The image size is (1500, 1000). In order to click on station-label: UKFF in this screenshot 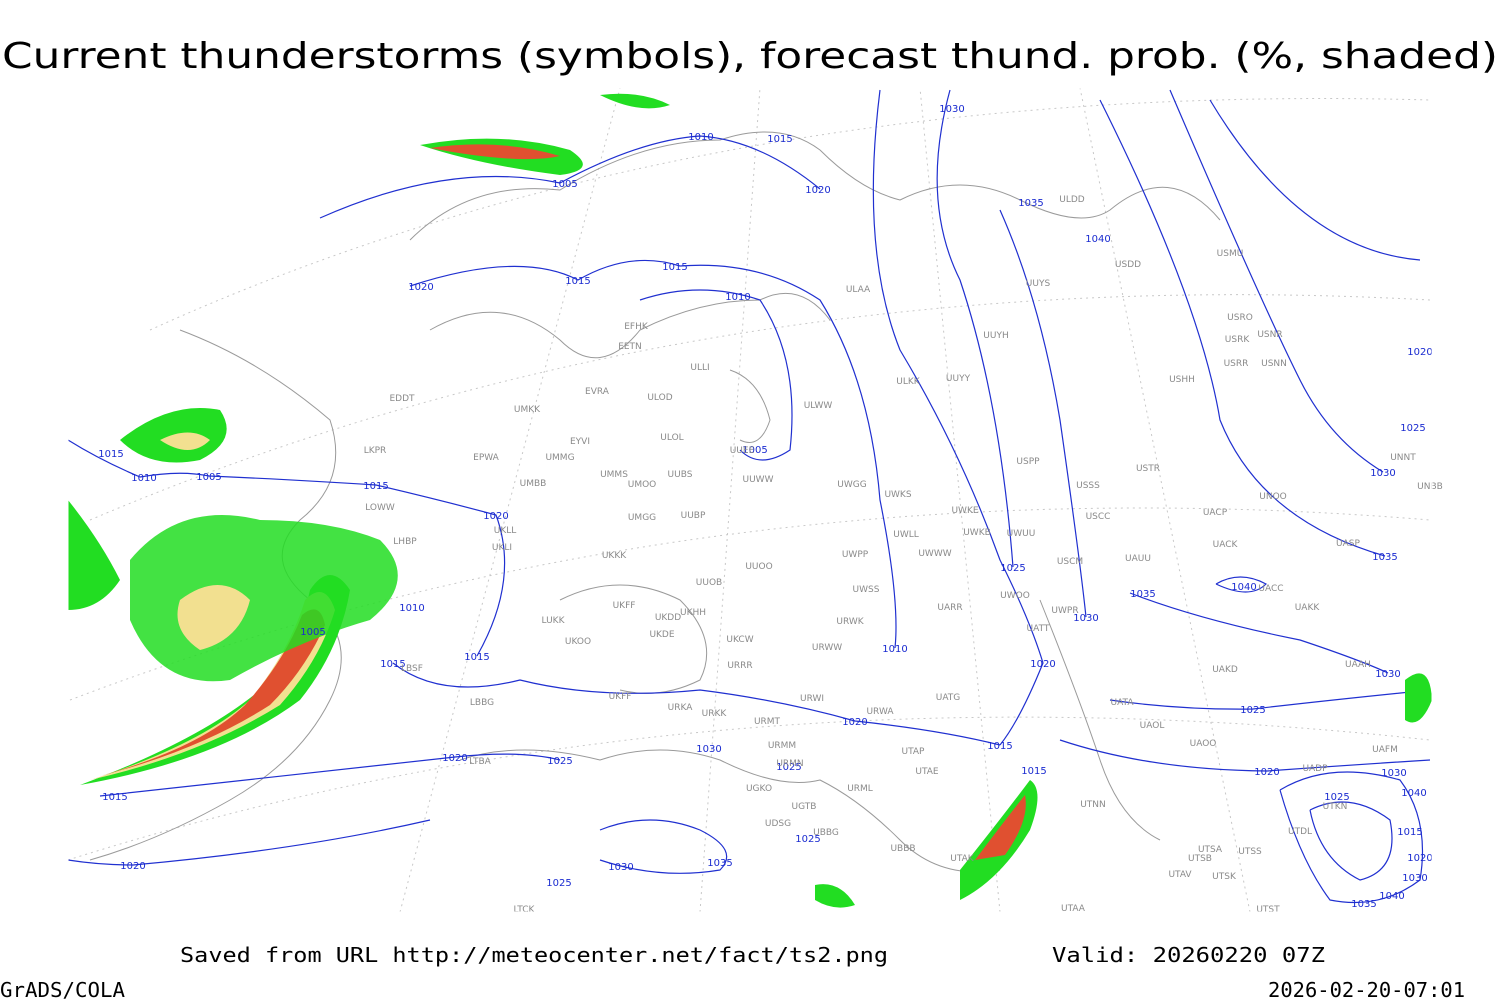, I will do `click(620, 697)`.